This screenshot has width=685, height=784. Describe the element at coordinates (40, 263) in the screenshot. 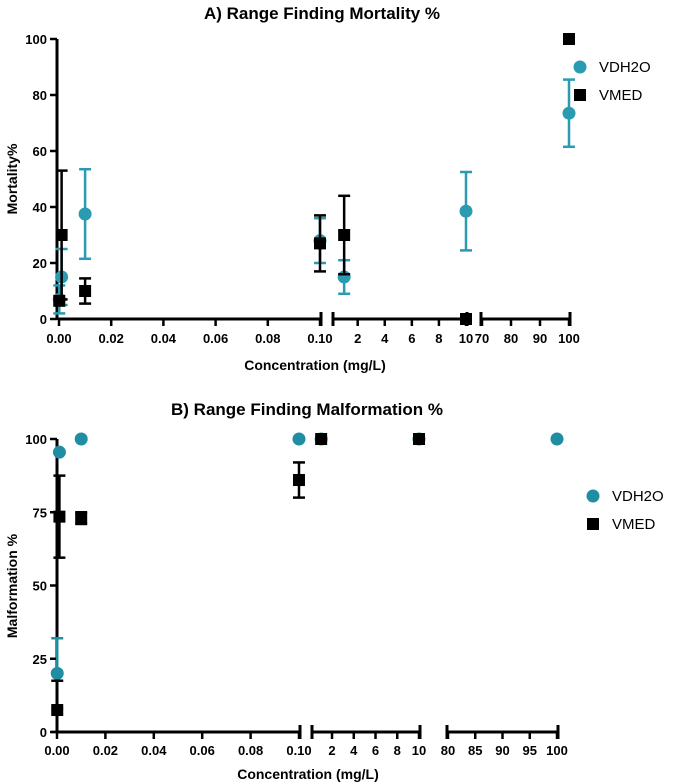

I see `chart-a-y-tick-label: 20` at that location.